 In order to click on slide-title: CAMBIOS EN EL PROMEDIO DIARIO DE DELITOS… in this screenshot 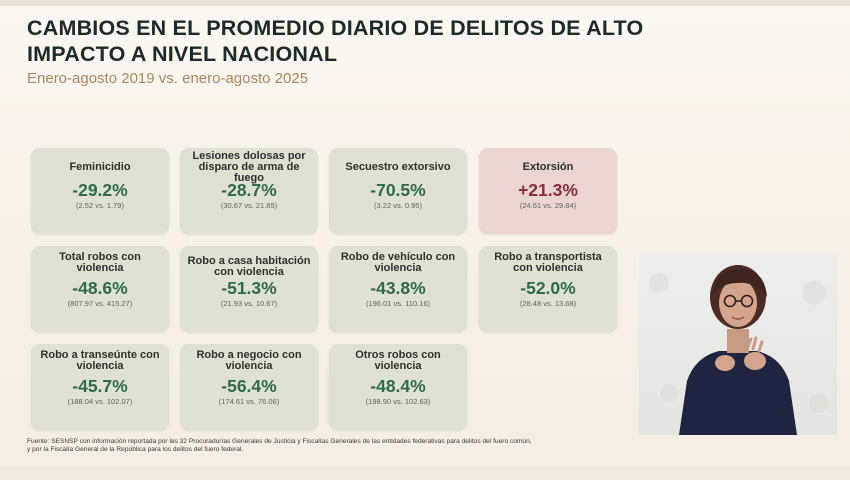, I will do `click(335, 41)`.